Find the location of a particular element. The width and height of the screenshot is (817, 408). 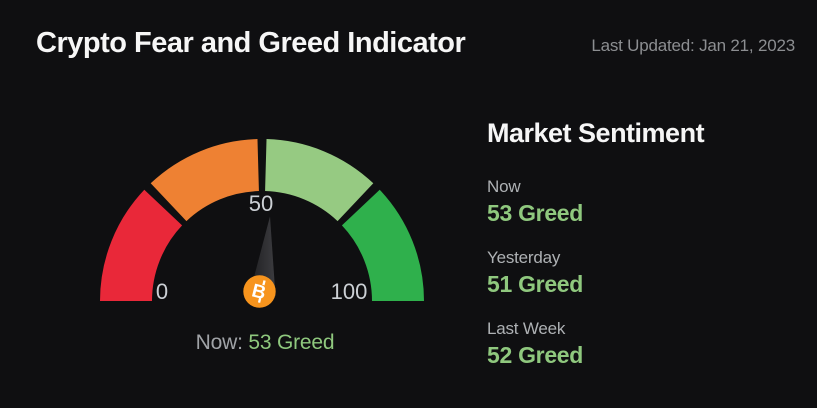

sentiment-row-label: Now is located at coordinates (504, 186).